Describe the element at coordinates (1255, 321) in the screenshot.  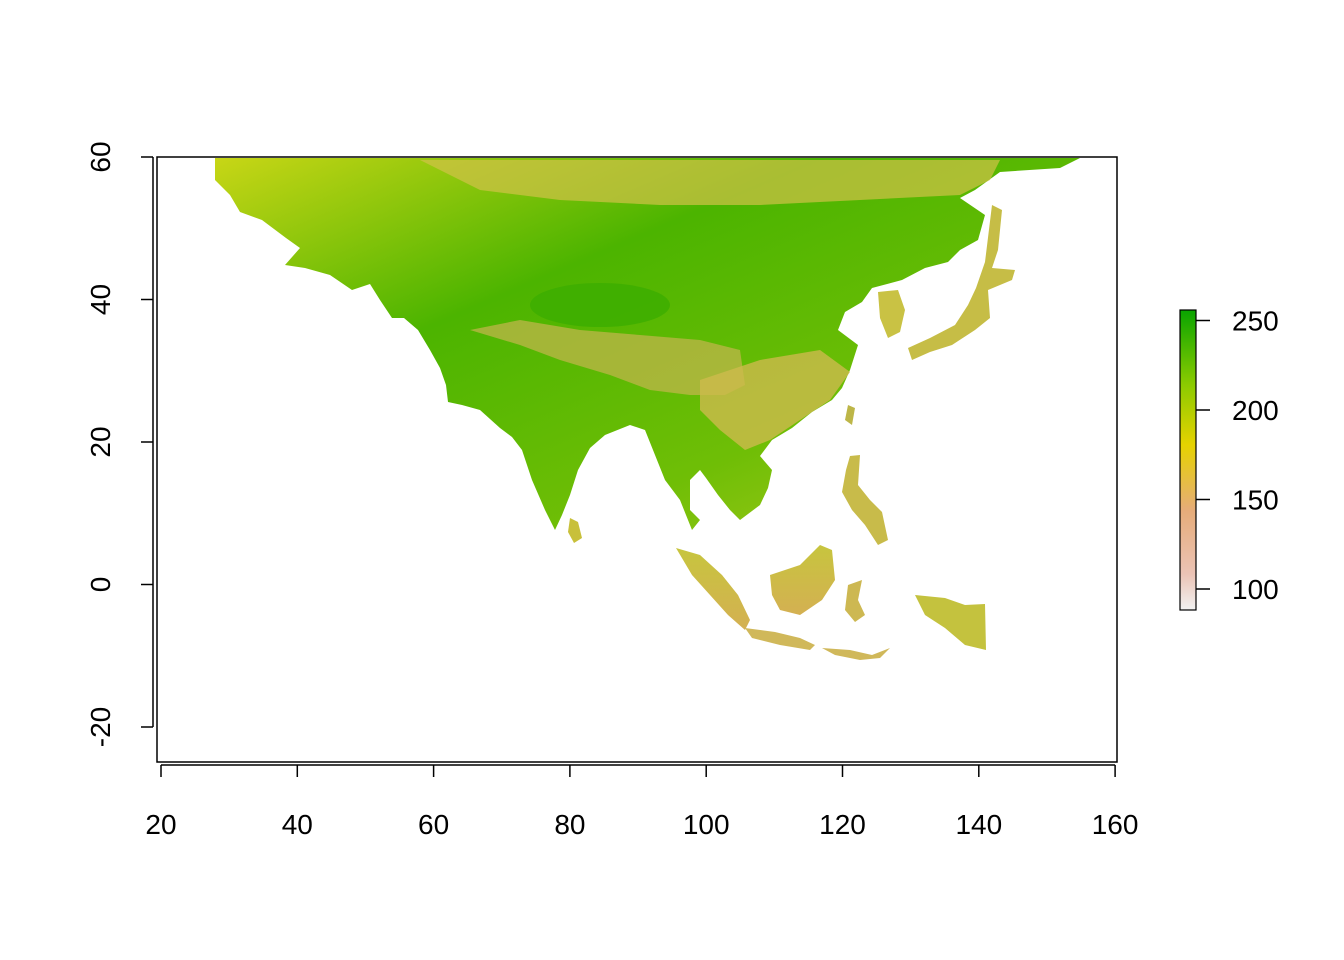
I see `legend-tick-label: 250` at that location.